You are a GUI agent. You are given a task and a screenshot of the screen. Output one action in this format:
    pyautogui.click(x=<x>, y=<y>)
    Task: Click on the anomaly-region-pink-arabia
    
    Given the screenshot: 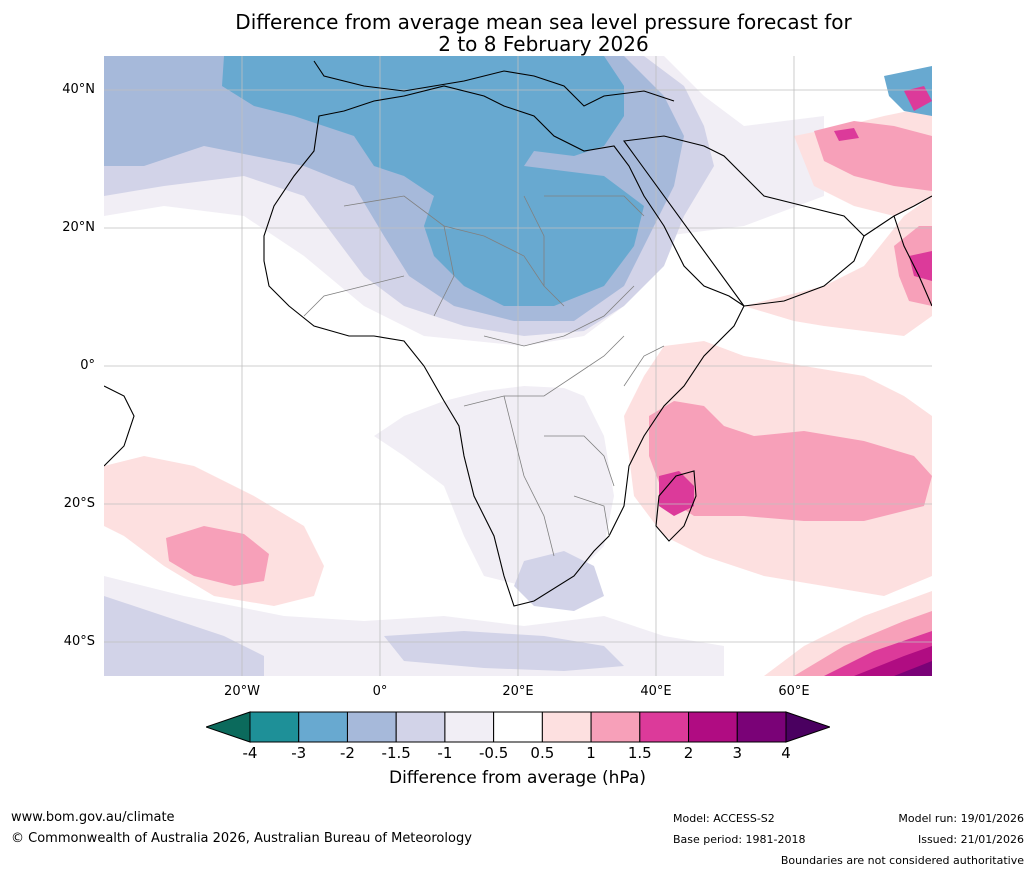 What is the action you would take?
    pyautogui.click(x=838, y=266)
    